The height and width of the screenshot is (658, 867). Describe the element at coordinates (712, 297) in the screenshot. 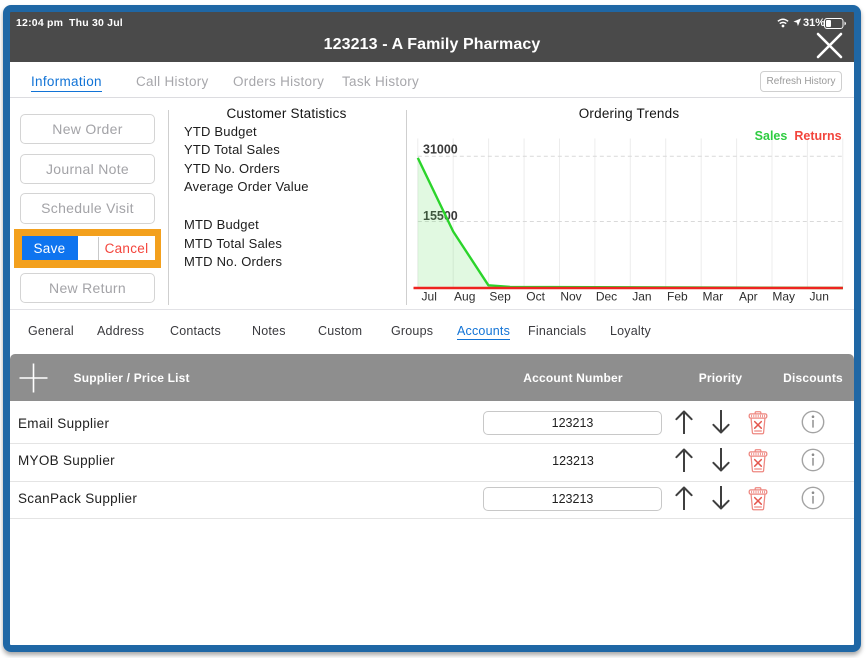

I see `svg-text: Mar` at that location.